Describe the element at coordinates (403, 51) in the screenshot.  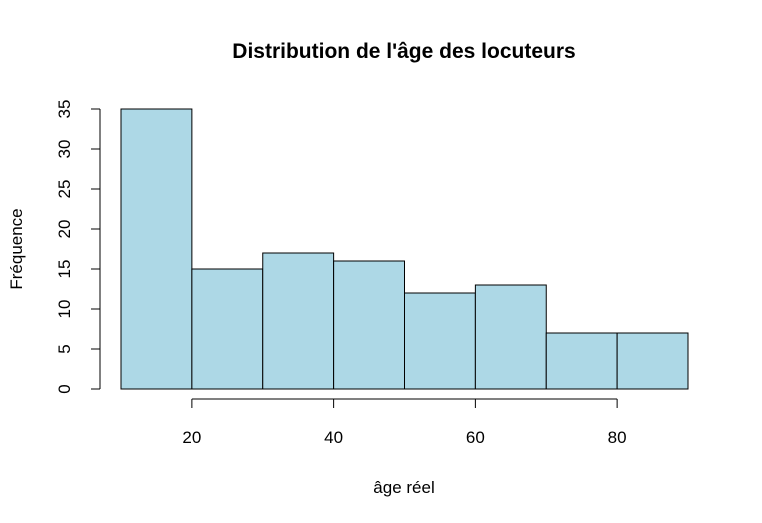
I see `chart-title: Distribution de l'âge des locuteurs` at that location.